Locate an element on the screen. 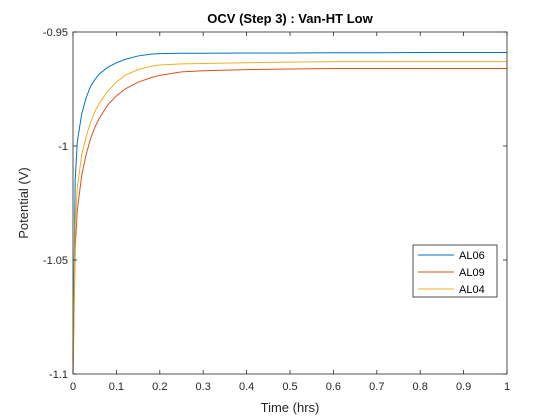 This screenshot has width=560, height=420. x-axis-label: Time (hrs) is located at coordinates (290, 407).